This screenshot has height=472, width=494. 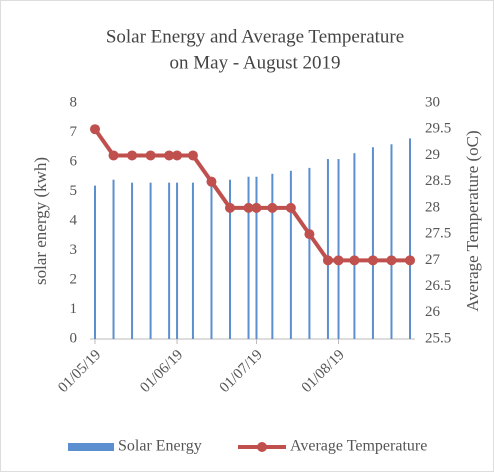 What do you see at coordinates (438, 181) in the screenshot?
I see `y2-tick-label: 28.5` at bounding box center [438, 181].